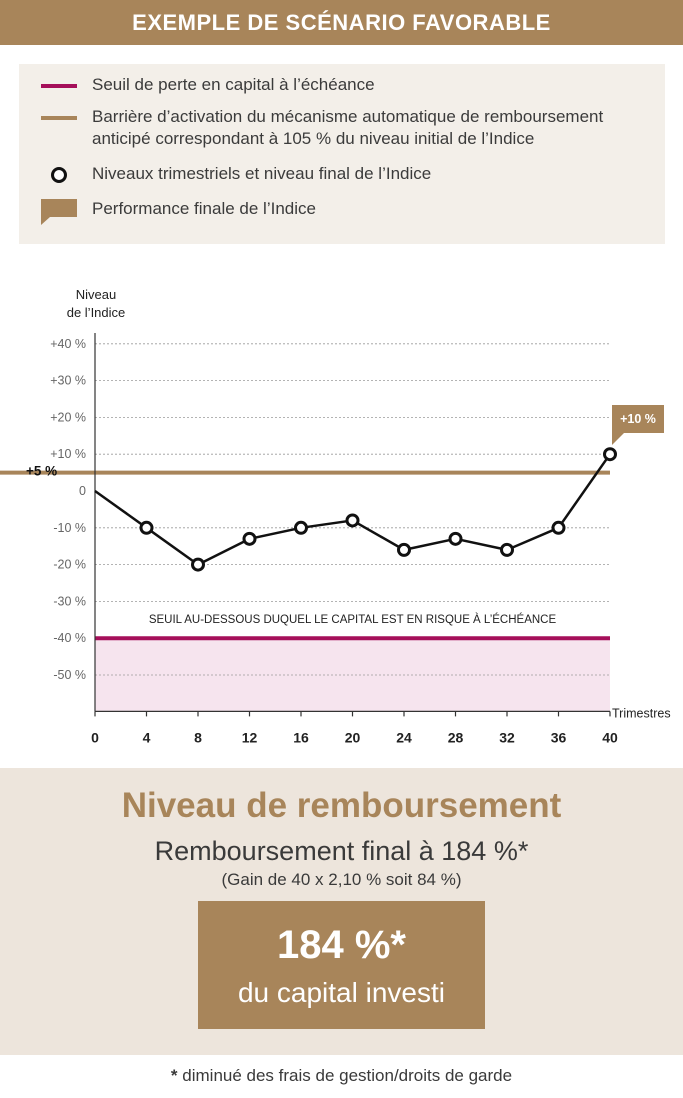 The image size is (683, 1098). What do you see at coordinates (342, 211) in the screenshot?
I see `legend-item-final-performance: Performance finale de l’Indice` at bounding box center [342, 211].